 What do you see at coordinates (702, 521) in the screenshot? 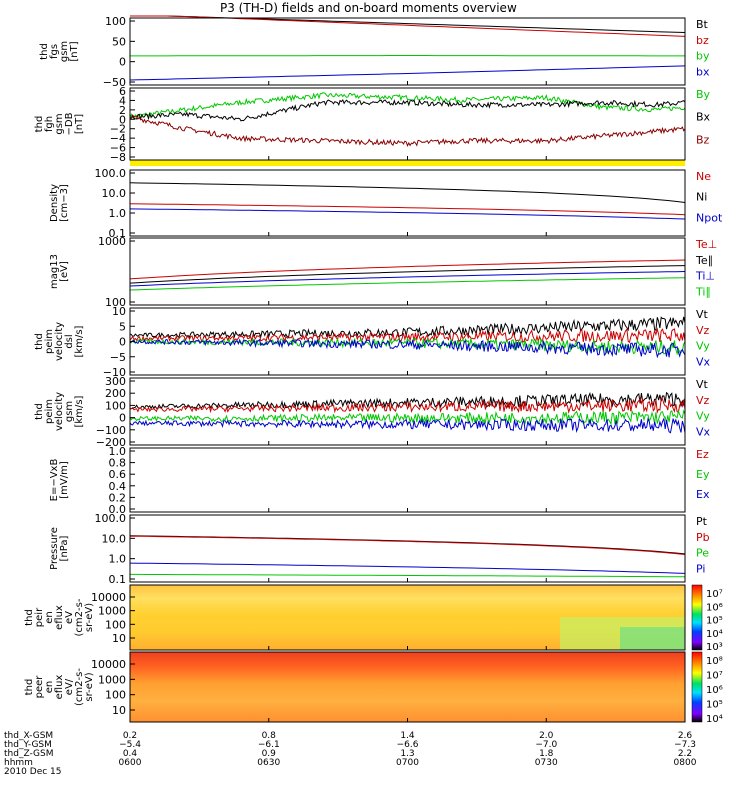
I see `legend-pressure-Pt: Pt` at bounding box center [702, 521].